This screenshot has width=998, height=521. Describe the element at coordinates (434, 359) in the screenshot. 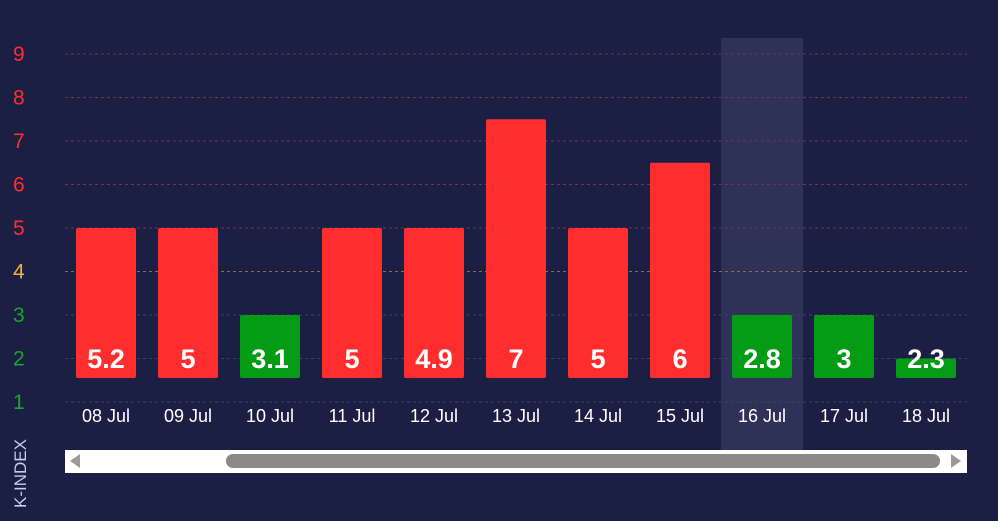

I see `bar-value-label: 4.9` at that location.